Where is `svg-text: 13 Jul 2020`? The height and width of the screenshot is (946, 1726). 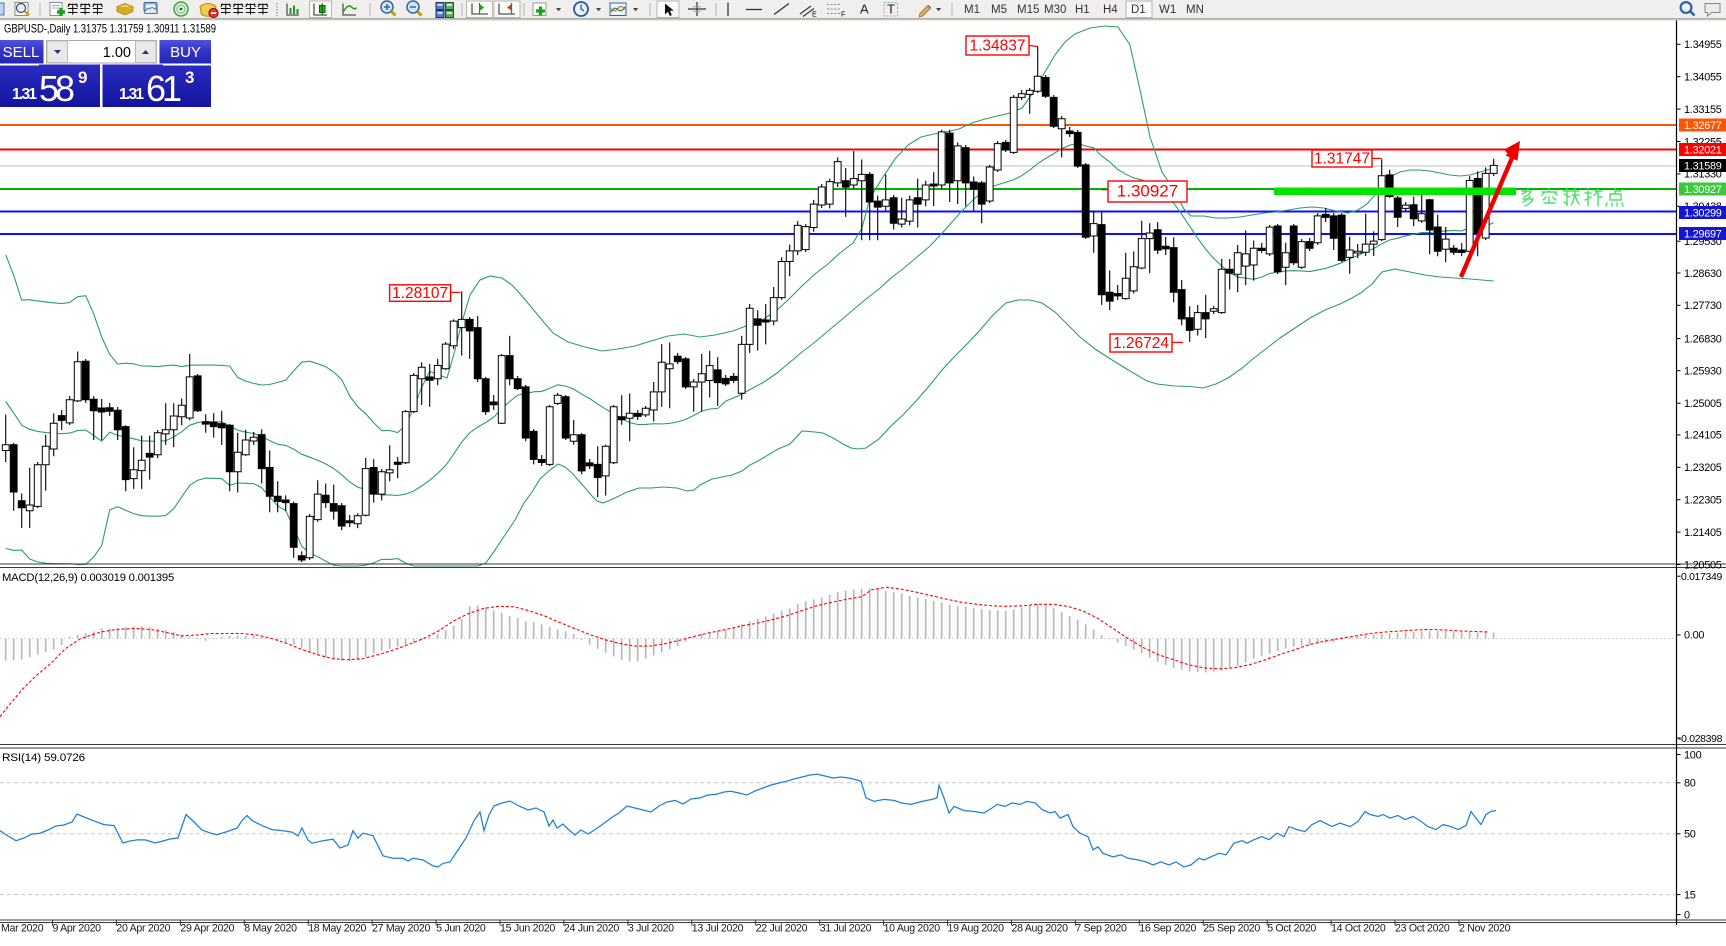
svg-text: 13 Jul 2020 is located at coordinates (718, 929).